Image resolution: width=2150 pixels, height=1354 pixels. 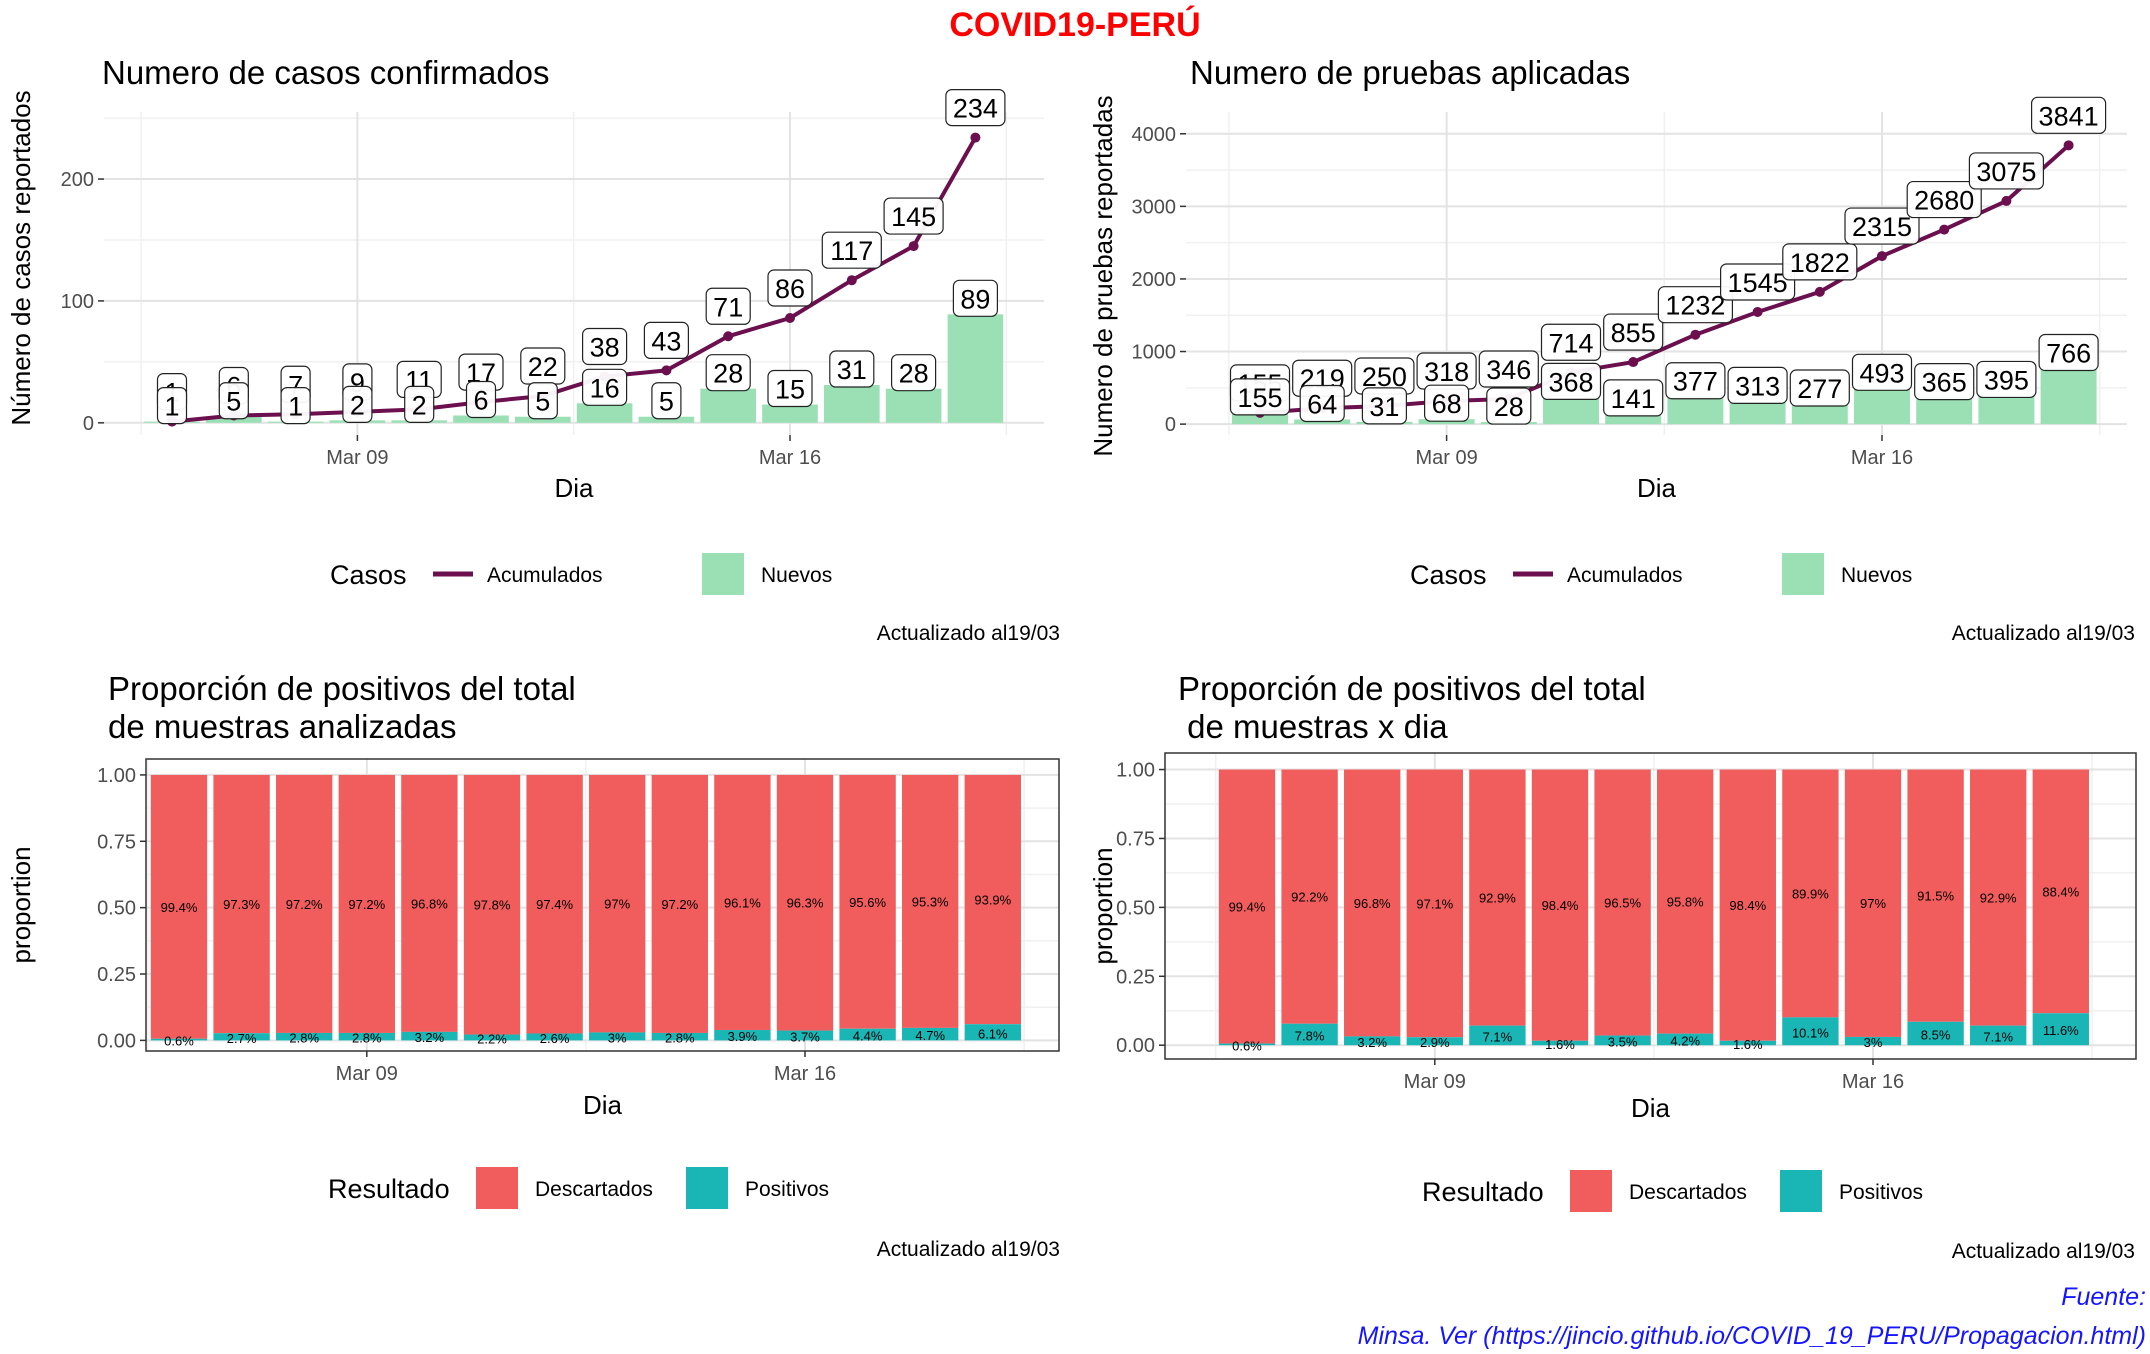 I want to click on accumulated-data-label: 22, so click(x=543, y=367).